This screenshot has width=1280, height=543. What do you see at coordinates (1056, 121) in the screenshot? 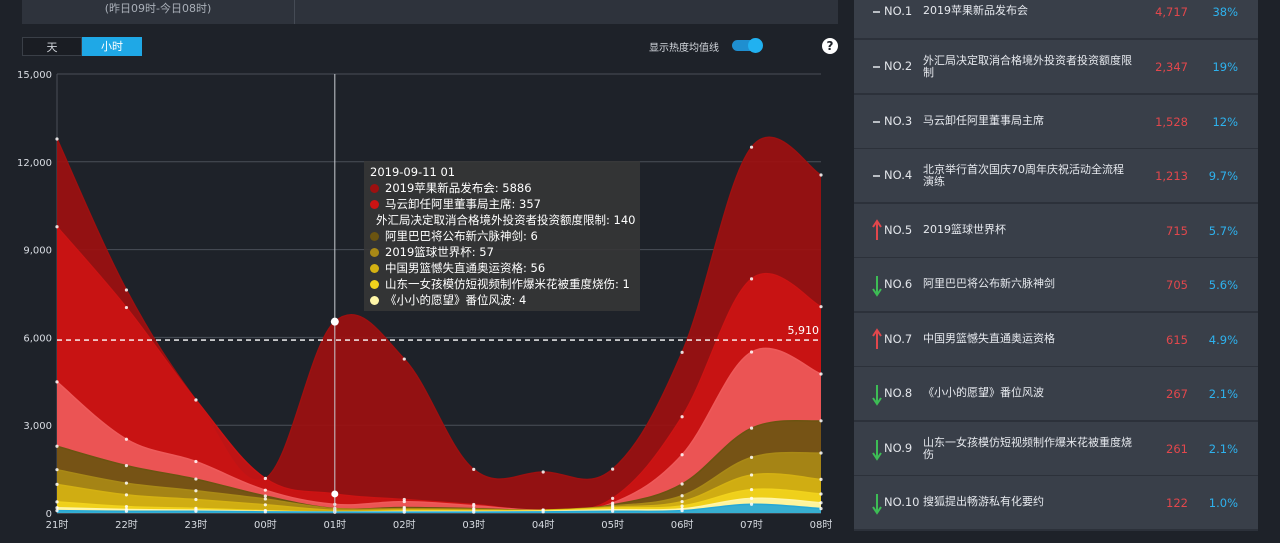
I see `ranking-row: NO.3 马云卸任阿里董事局主席 1,528 12%` at bounding box center [1056, 121].